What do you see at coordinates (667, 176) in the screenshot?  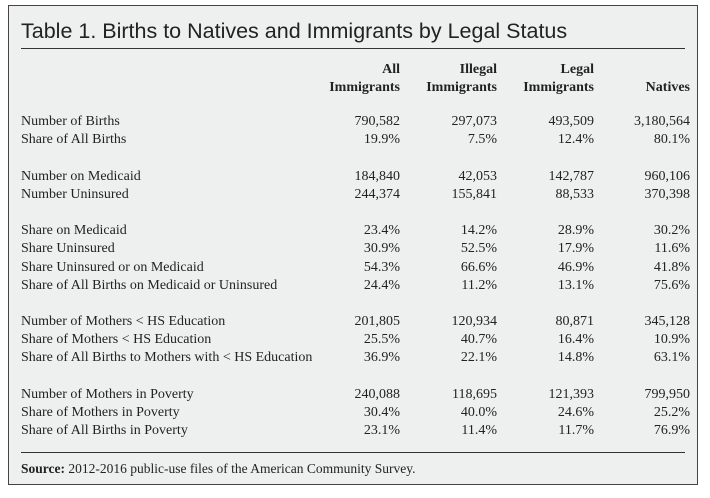 I see `table-cell: 960,106` at bounding box center [667, 176].